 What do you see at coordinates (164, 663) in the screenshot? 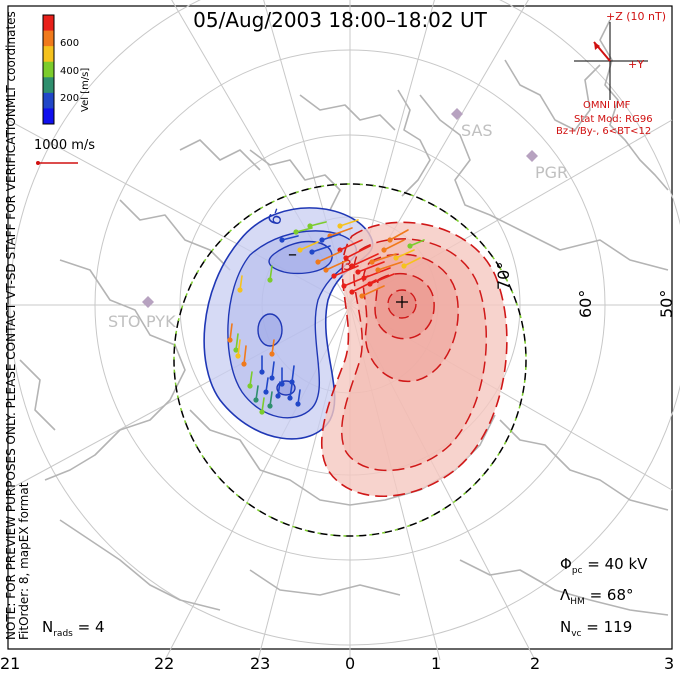
I see `mlt-label-22: 22` at bounding box center [164, 663].